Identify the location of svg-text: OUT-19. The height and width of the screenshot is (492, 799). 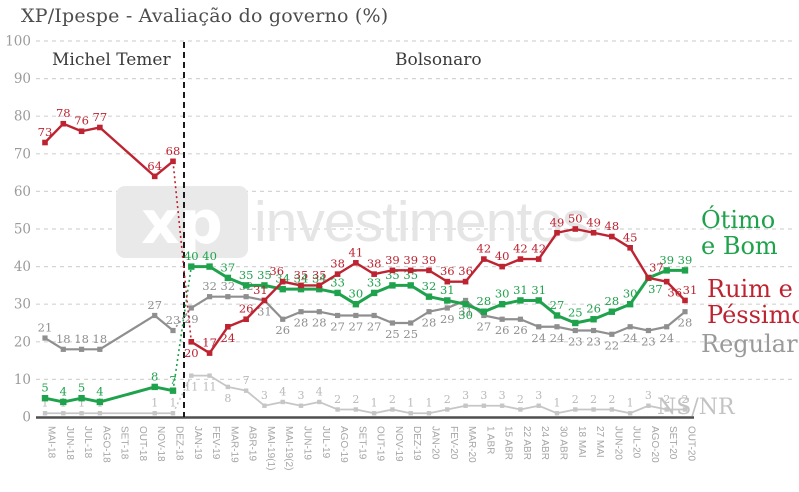
(380, 443).